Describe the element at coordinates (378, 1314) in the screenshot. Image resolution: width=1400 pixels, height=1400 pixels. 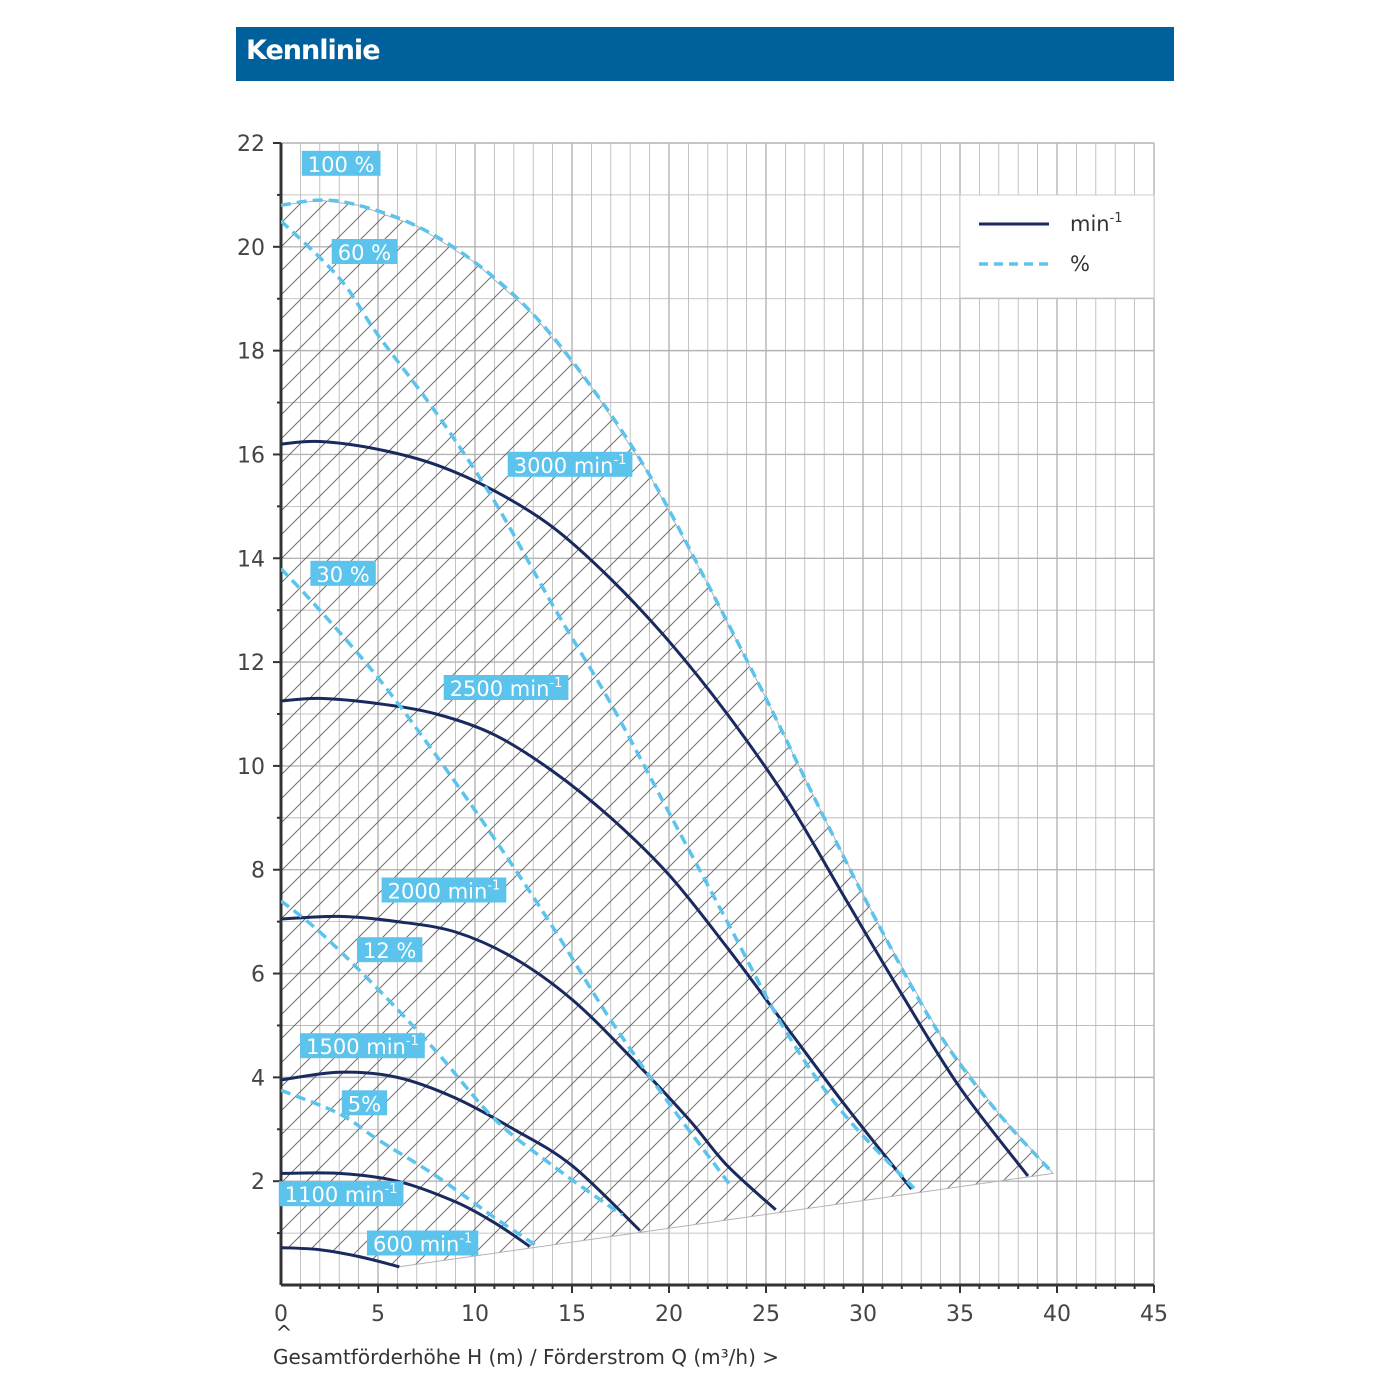
I see `x-tick-label: 5` at that location.